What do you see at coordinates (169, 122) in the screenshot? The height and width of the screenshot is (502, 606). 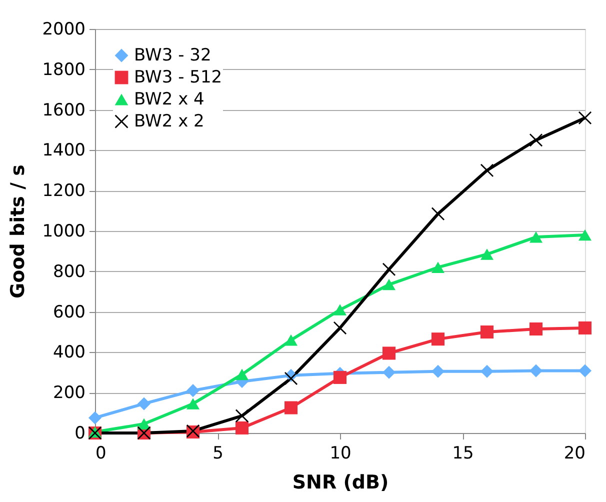 I see `legend-label: BW2 x 2` at bounding box center [169, 122].